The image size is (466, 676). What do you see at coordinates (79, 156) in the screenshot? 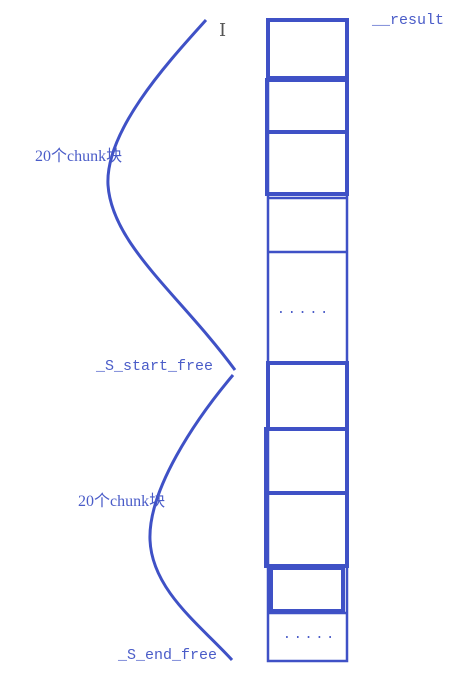
I see `chunks-top-label: 20个chunk块` at bounding box center [79, 156].